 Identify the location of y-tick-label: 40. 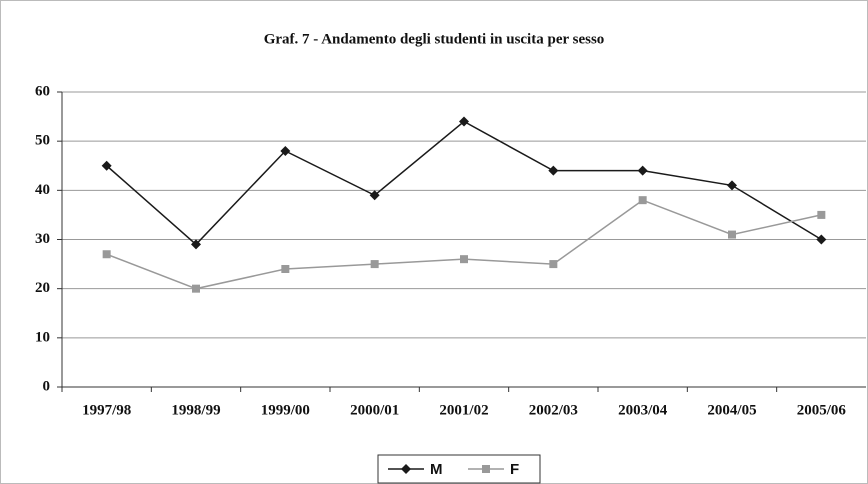
(42, 190).